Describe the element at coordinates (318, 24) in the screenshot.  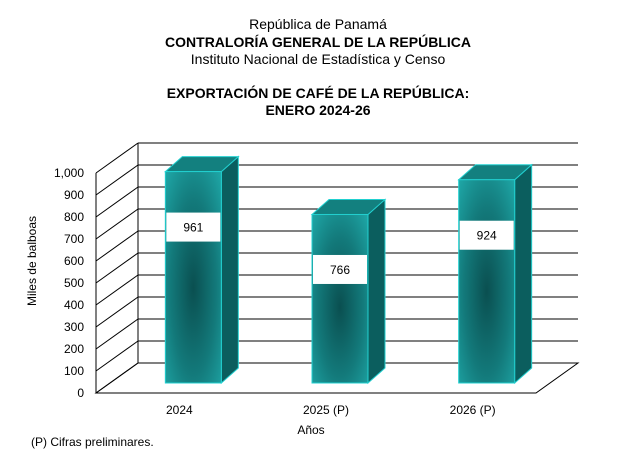
I see `header-line-1: República de Panamá` at that location.